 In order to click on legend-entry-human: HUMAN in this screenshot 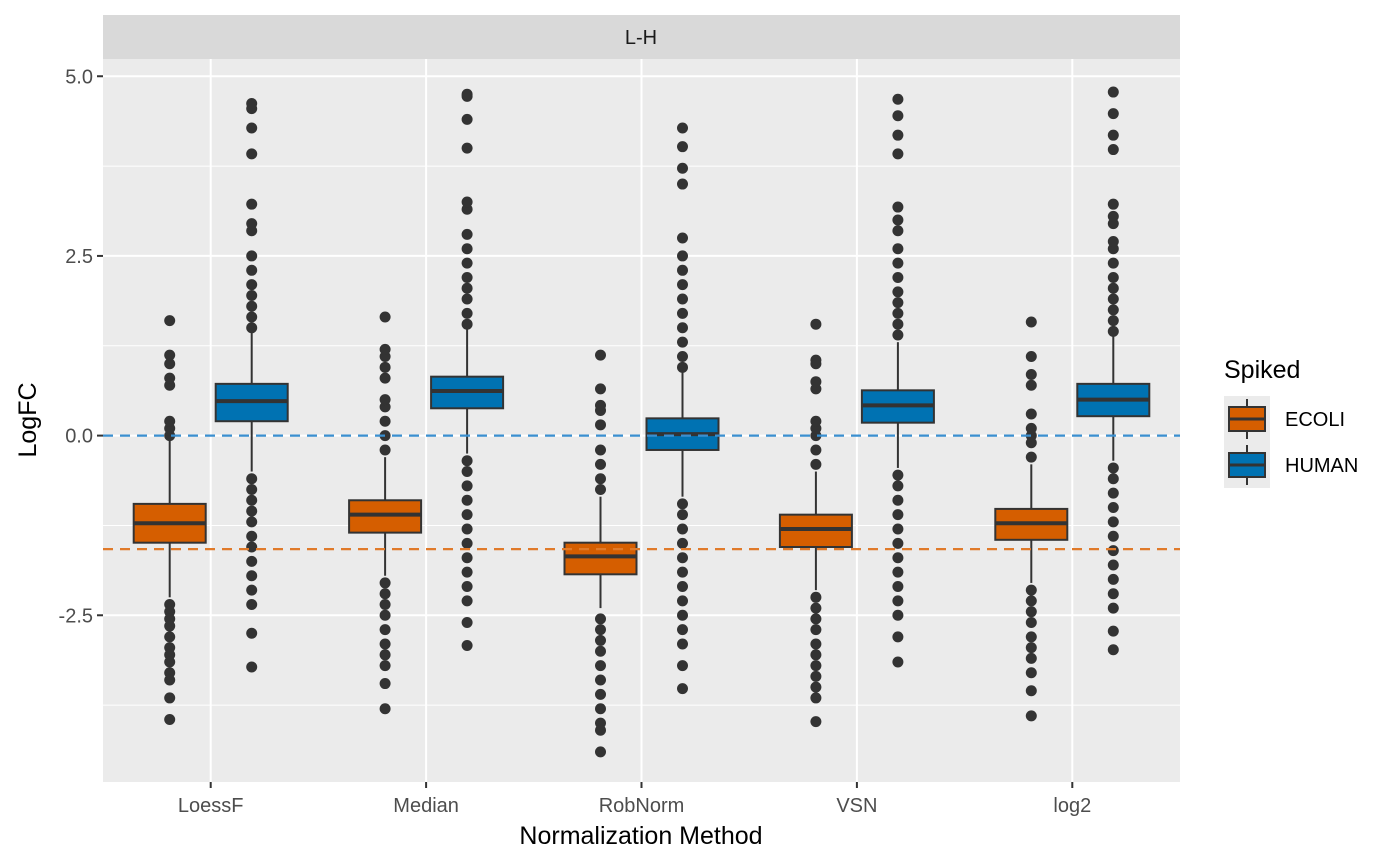, I will do `click(1291, 465)`.